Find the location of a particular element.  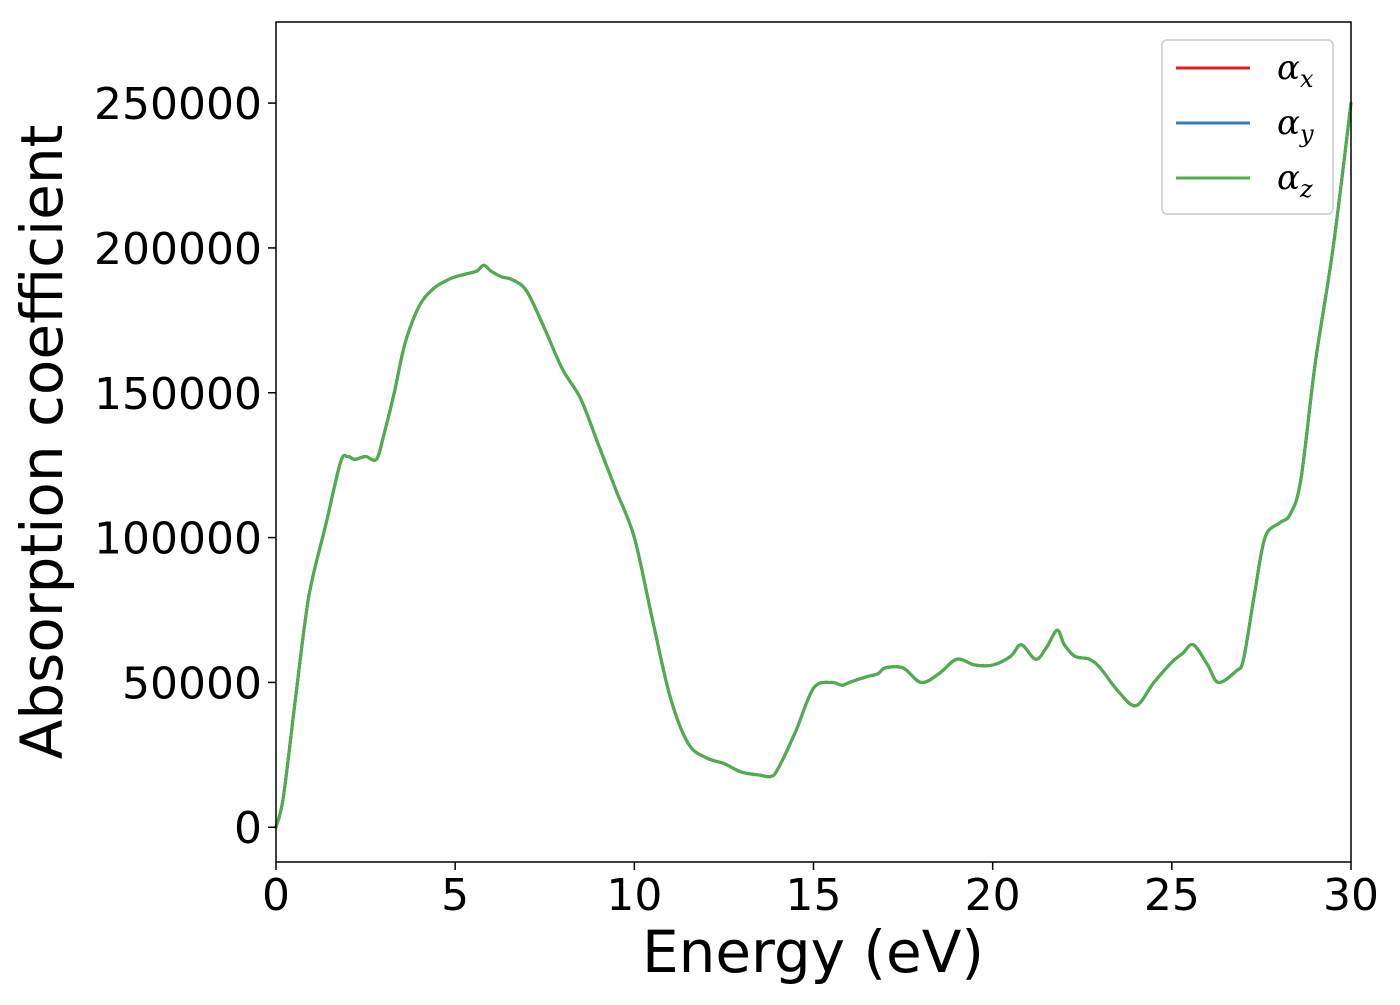

legend-label-3: αz is located at coordinates (1295, 180).